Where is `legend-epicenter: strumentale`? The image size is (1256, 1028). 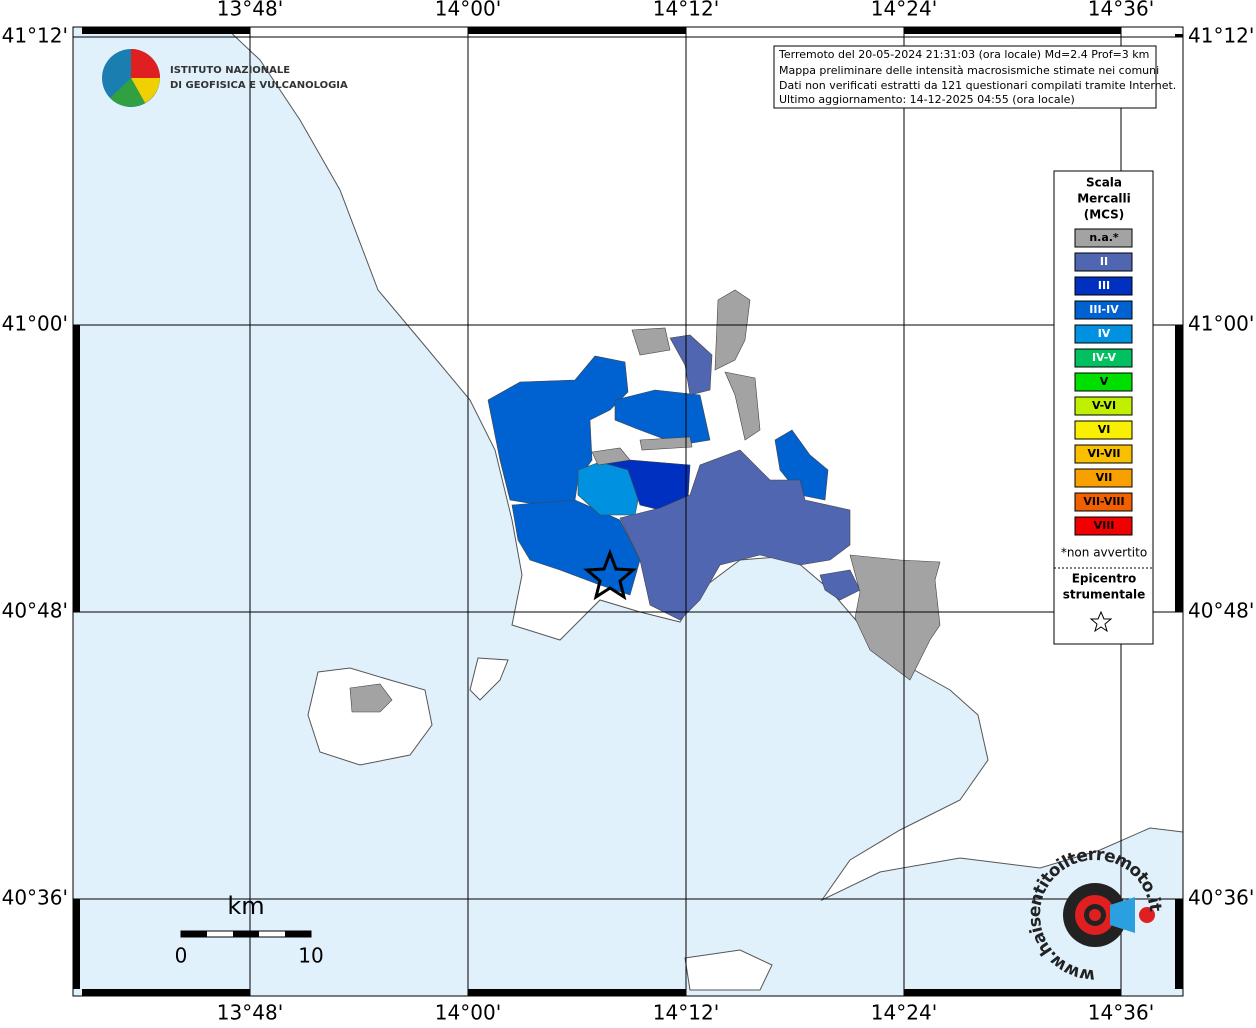 legend-epicenter: strumentale is located at coordinates (1104, 595).